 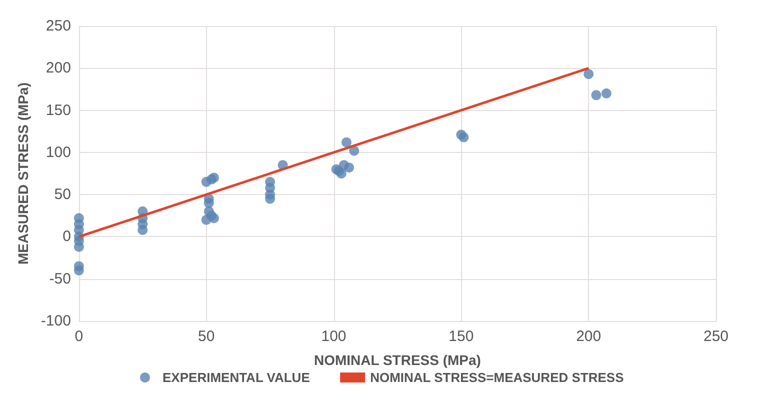 I want to click on x-axis-title: NOMINAL STRESS (MPa), so click(x=397, y=360).